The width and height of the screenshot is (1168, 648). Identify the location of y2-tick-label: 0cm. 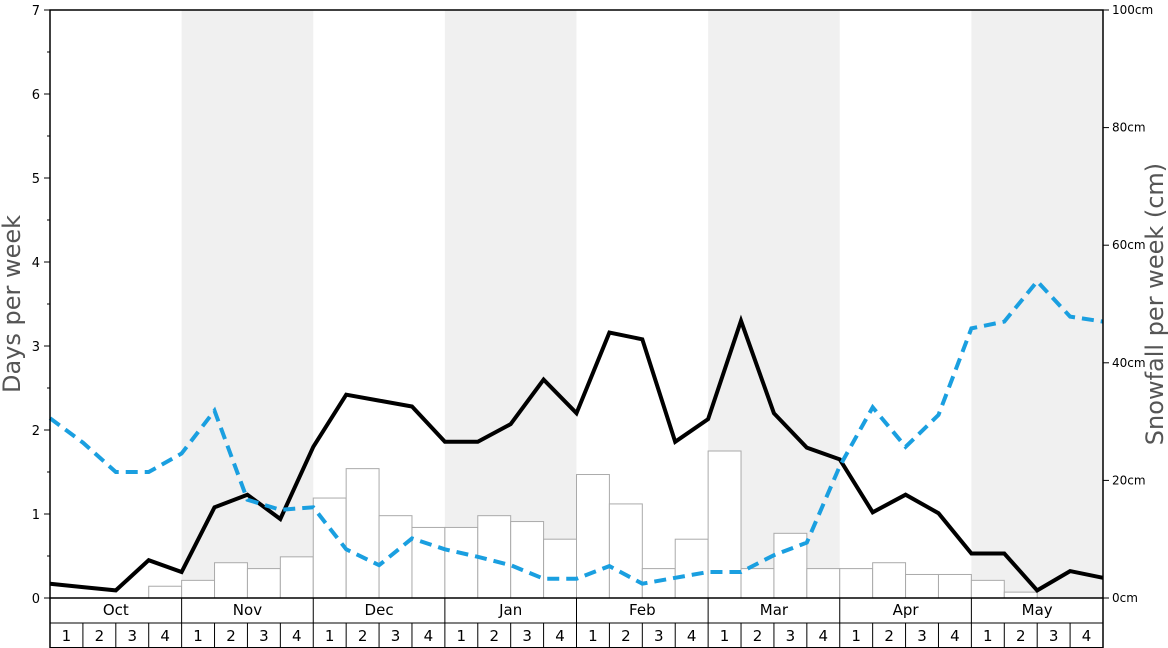
(1125, 598).